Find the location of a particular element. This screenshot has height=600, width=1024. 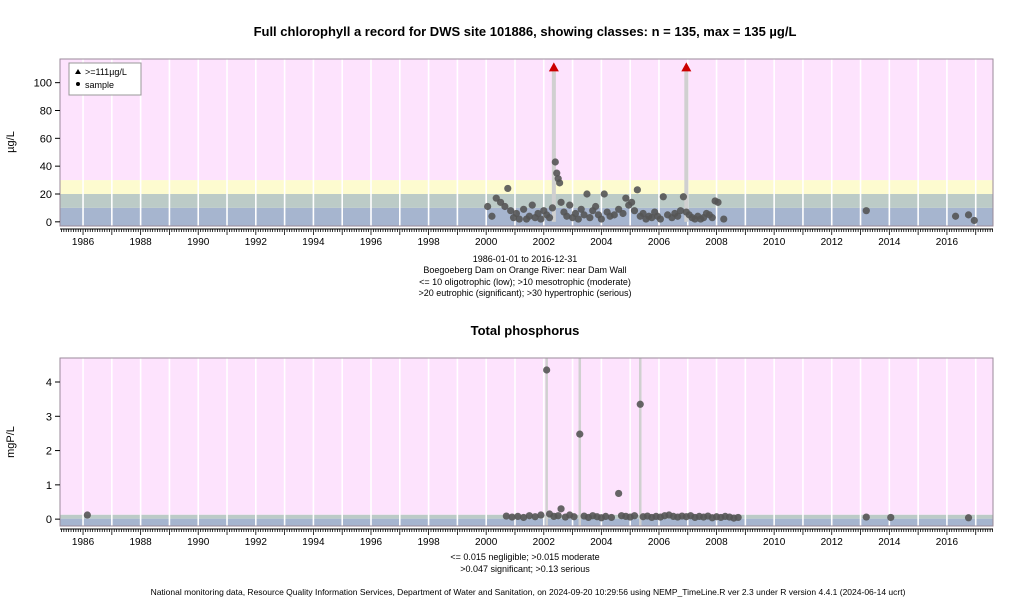

phosphorus-x-tick-label: 2010 is located at coordinates (774, 542).